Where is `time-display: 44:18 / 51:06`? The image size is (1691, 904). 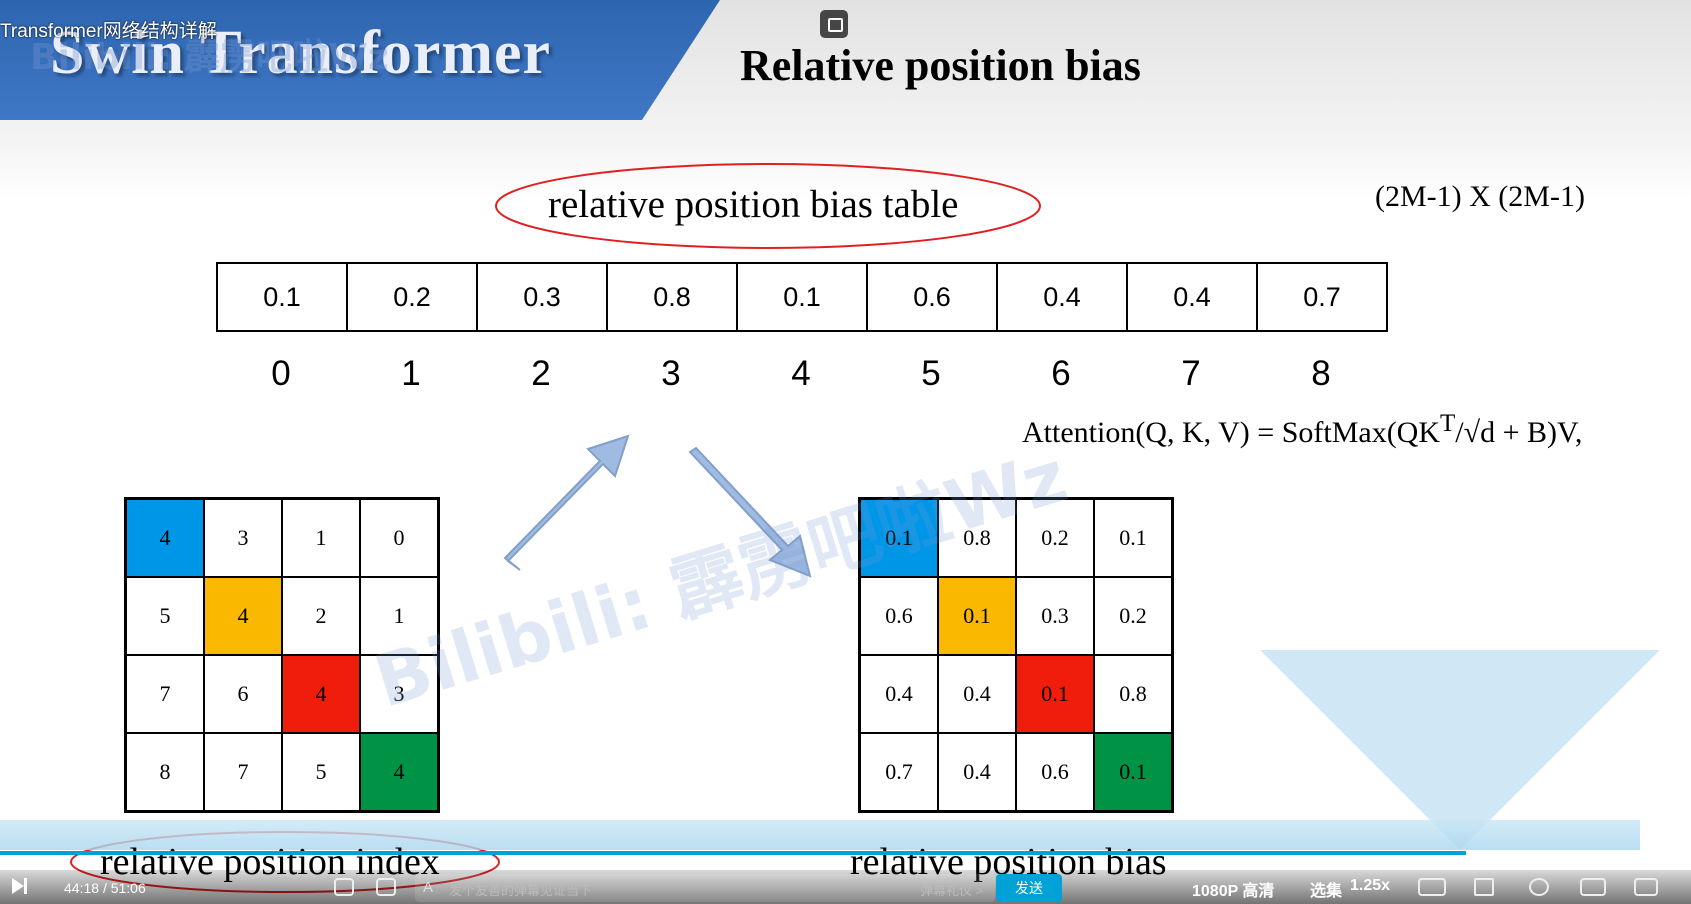 time-display: 44:18 / 51:06 is located at coordinates (105, 888).